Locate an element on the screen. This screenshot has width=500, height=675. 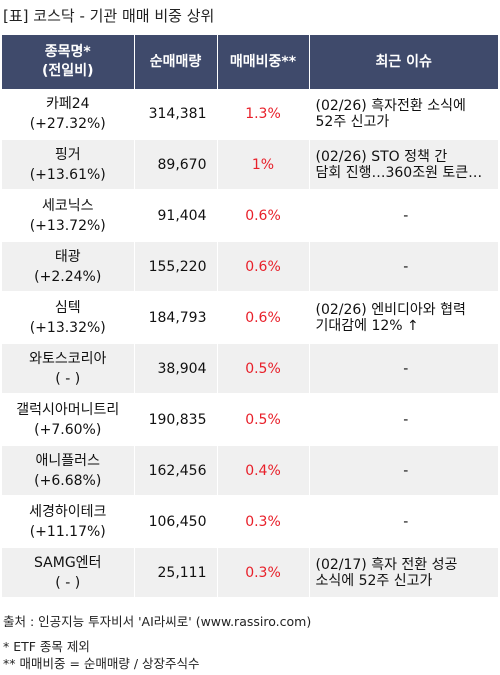
source-note: 출처 : 인공지능 투자비서 'AI라씨로' (www.rassiro.com) is located at coordinates (157, 621).